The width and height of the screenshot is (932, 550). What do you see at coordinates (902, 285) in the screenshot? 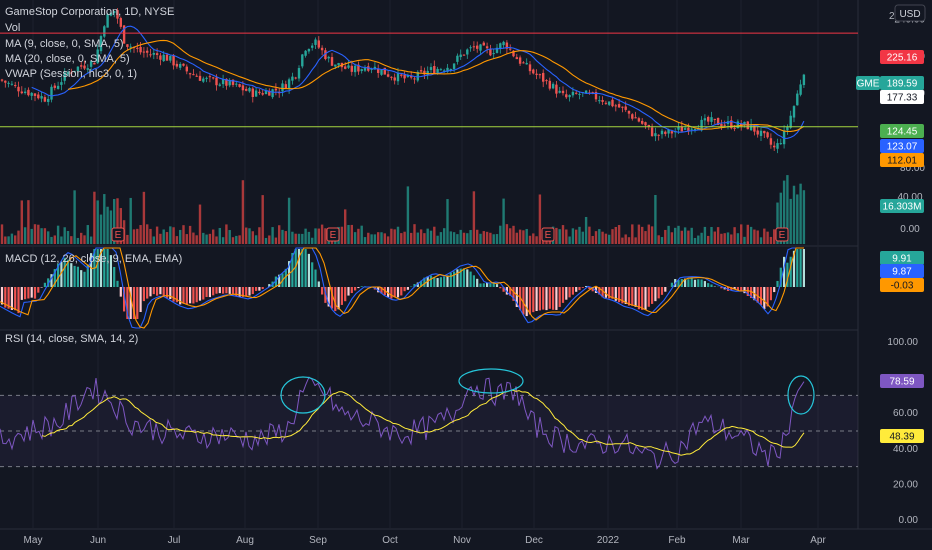
I see `macd-badge` at bounding box center [902, 285].